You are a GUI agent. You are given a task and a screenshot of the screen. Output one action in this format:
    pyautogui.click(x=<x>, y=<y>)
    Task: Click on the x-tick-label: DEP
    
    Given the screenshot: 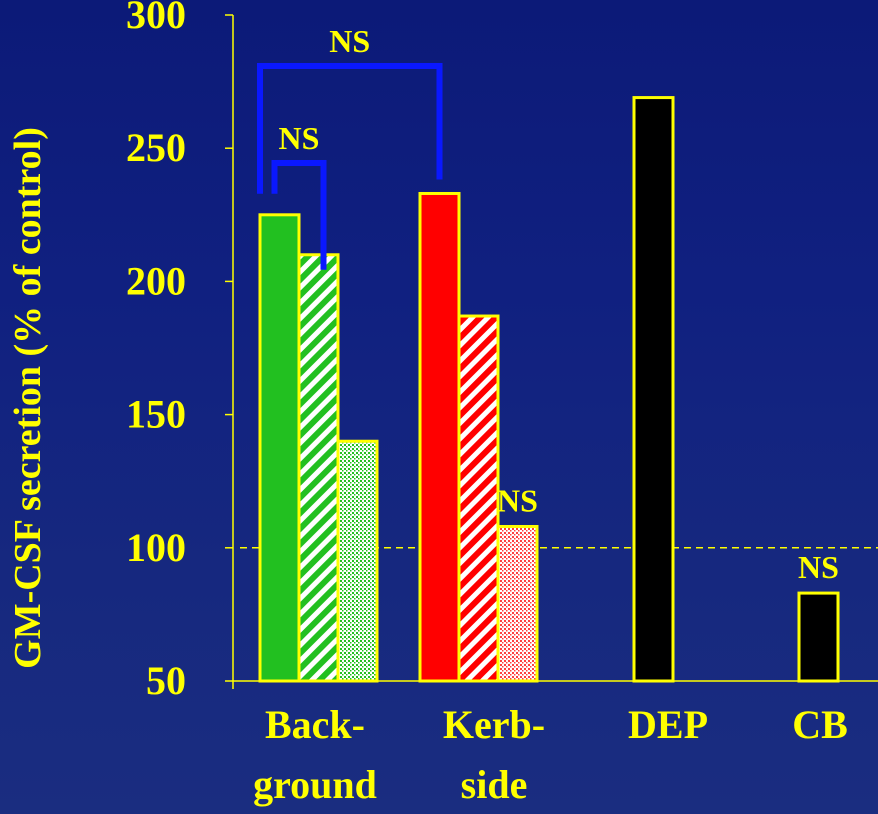 What is the action you would take?
    pyautogui.click(x=668, y=724)
    